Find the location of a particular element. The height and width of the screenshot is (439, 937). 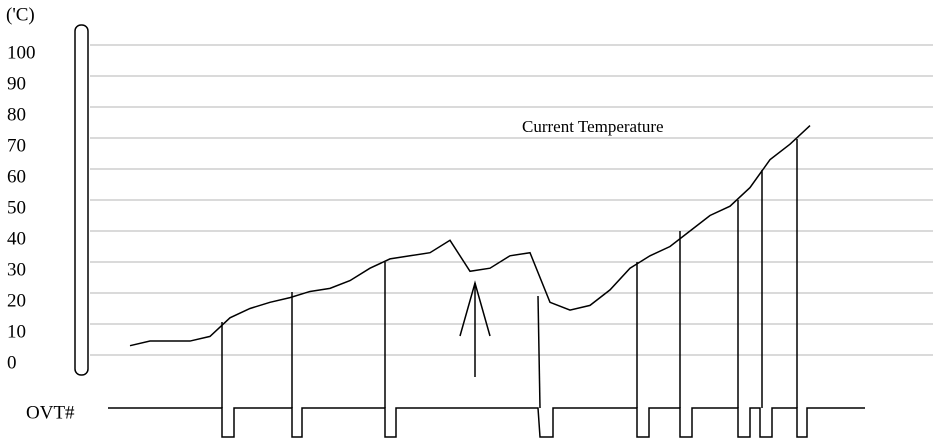

trigger-line is located at coordinates (539, 352).